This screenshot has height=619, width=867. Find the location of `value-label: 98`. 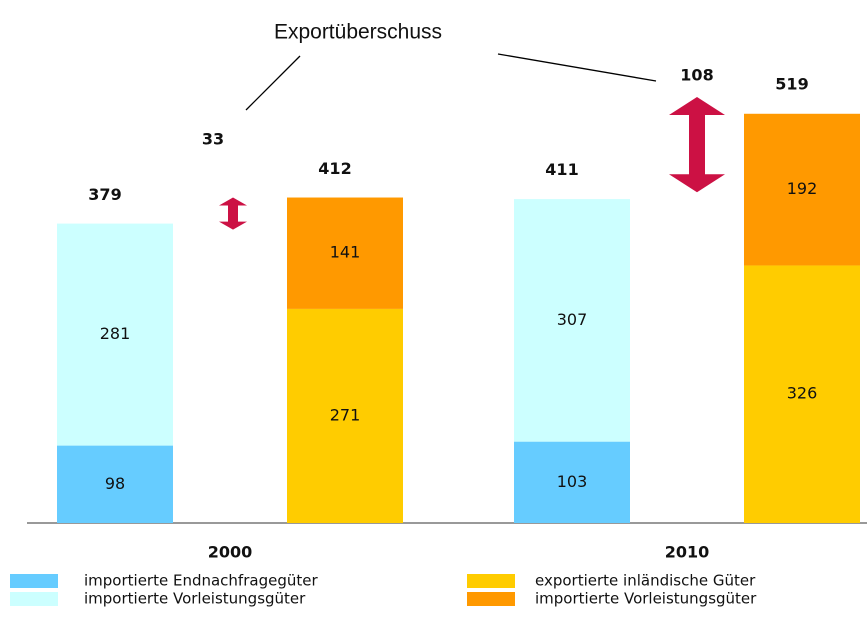

value-label: 98 is located at coordinates (115, 483).